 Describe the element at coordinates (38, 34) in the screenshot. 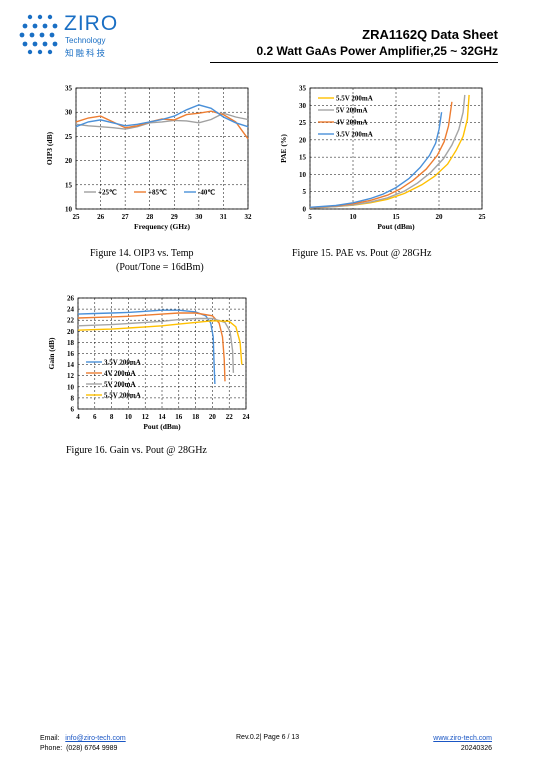

I see `logo-mark-icon` at that location.